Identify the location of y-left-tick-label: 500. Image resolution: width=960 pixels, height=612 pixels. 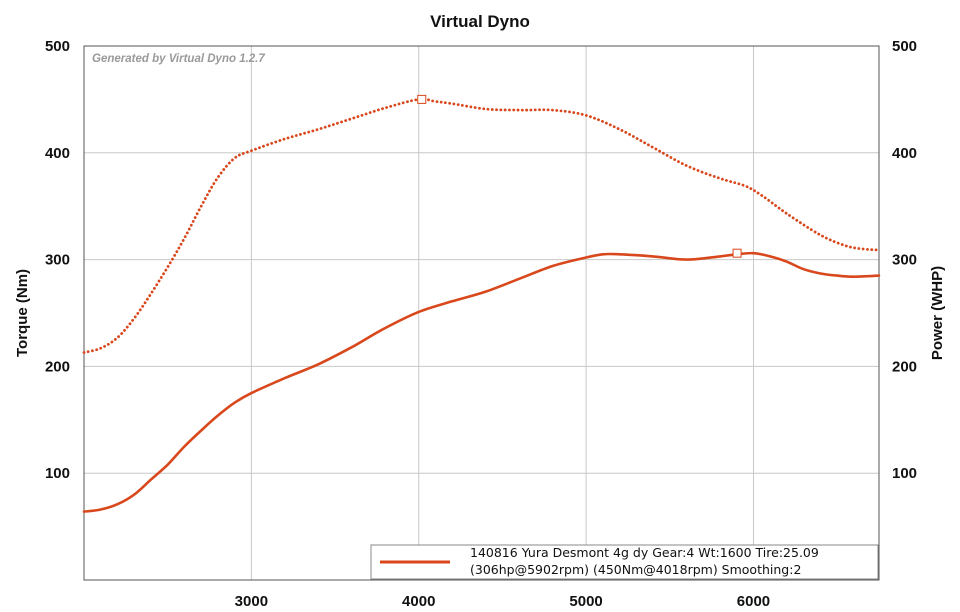
(57, 46).